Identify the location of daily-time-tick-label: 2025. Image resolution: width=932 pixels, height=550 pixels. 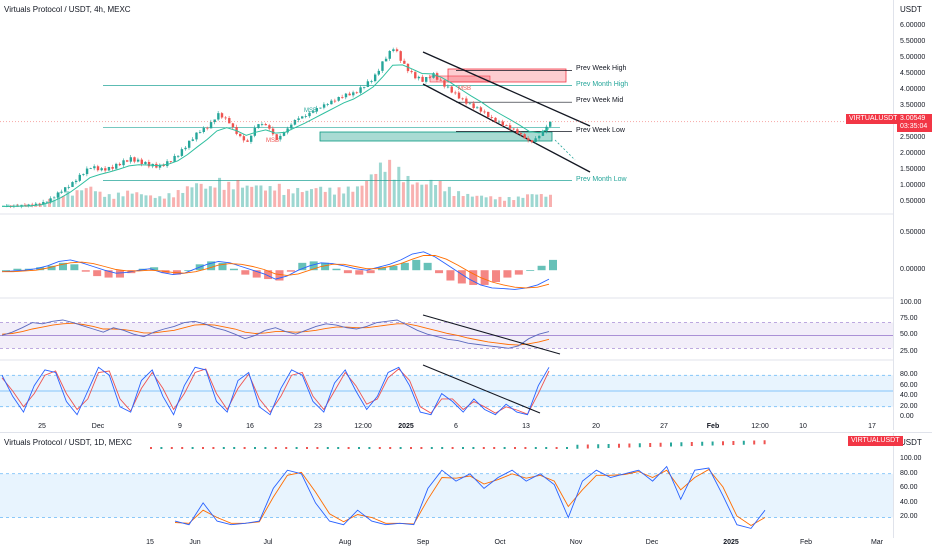
(731, 542).